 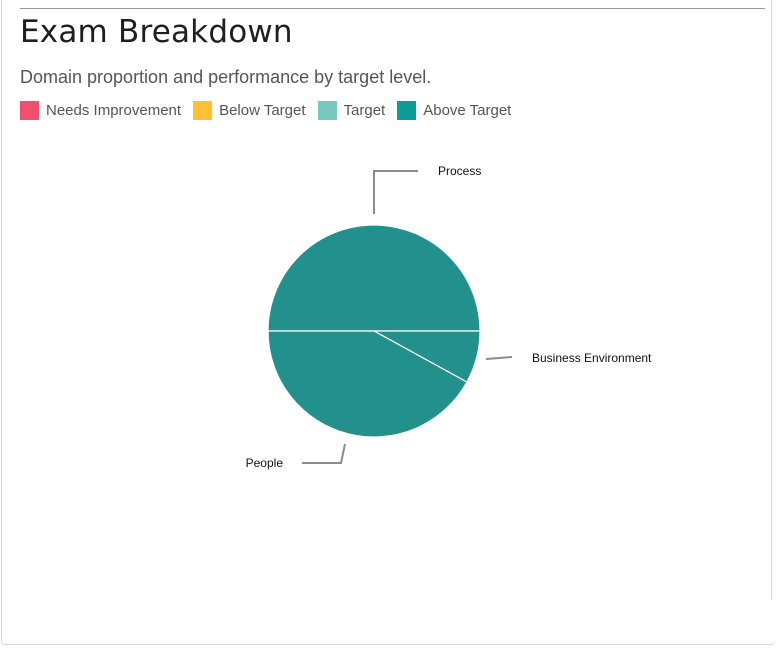 What do you see at coordinates (114, 110) in the screenshot?
I see `legend-label: Needs Improvement` at bounding box center [114, 110].